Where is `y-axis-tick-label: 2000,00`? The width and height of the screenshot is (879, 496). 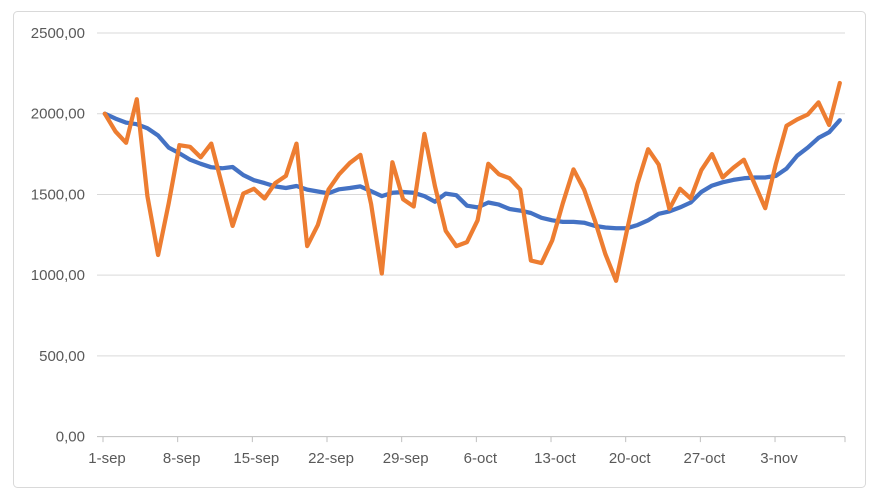 y-axis-tick-label: 2000,00 is located at coordinates (58, 114).